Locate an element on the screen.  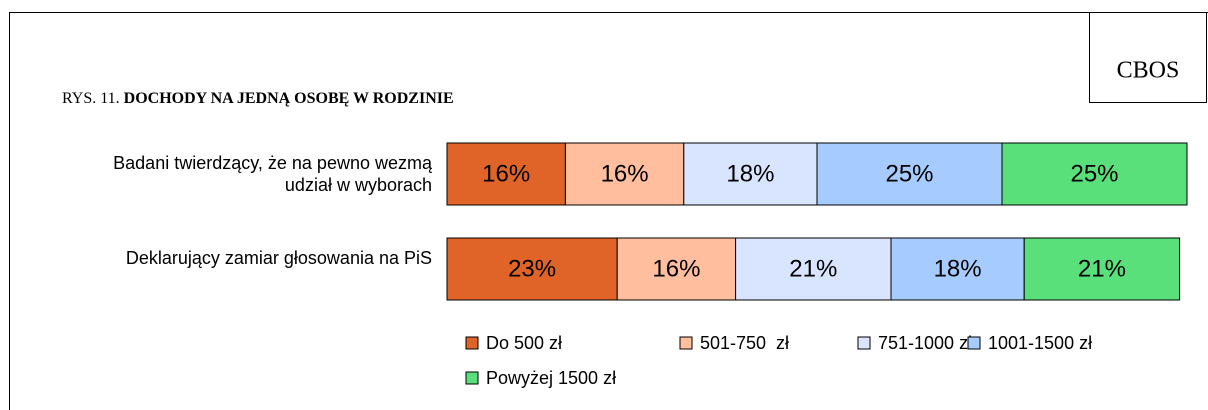
source: CBOS is located at coordinates (1148, 71).